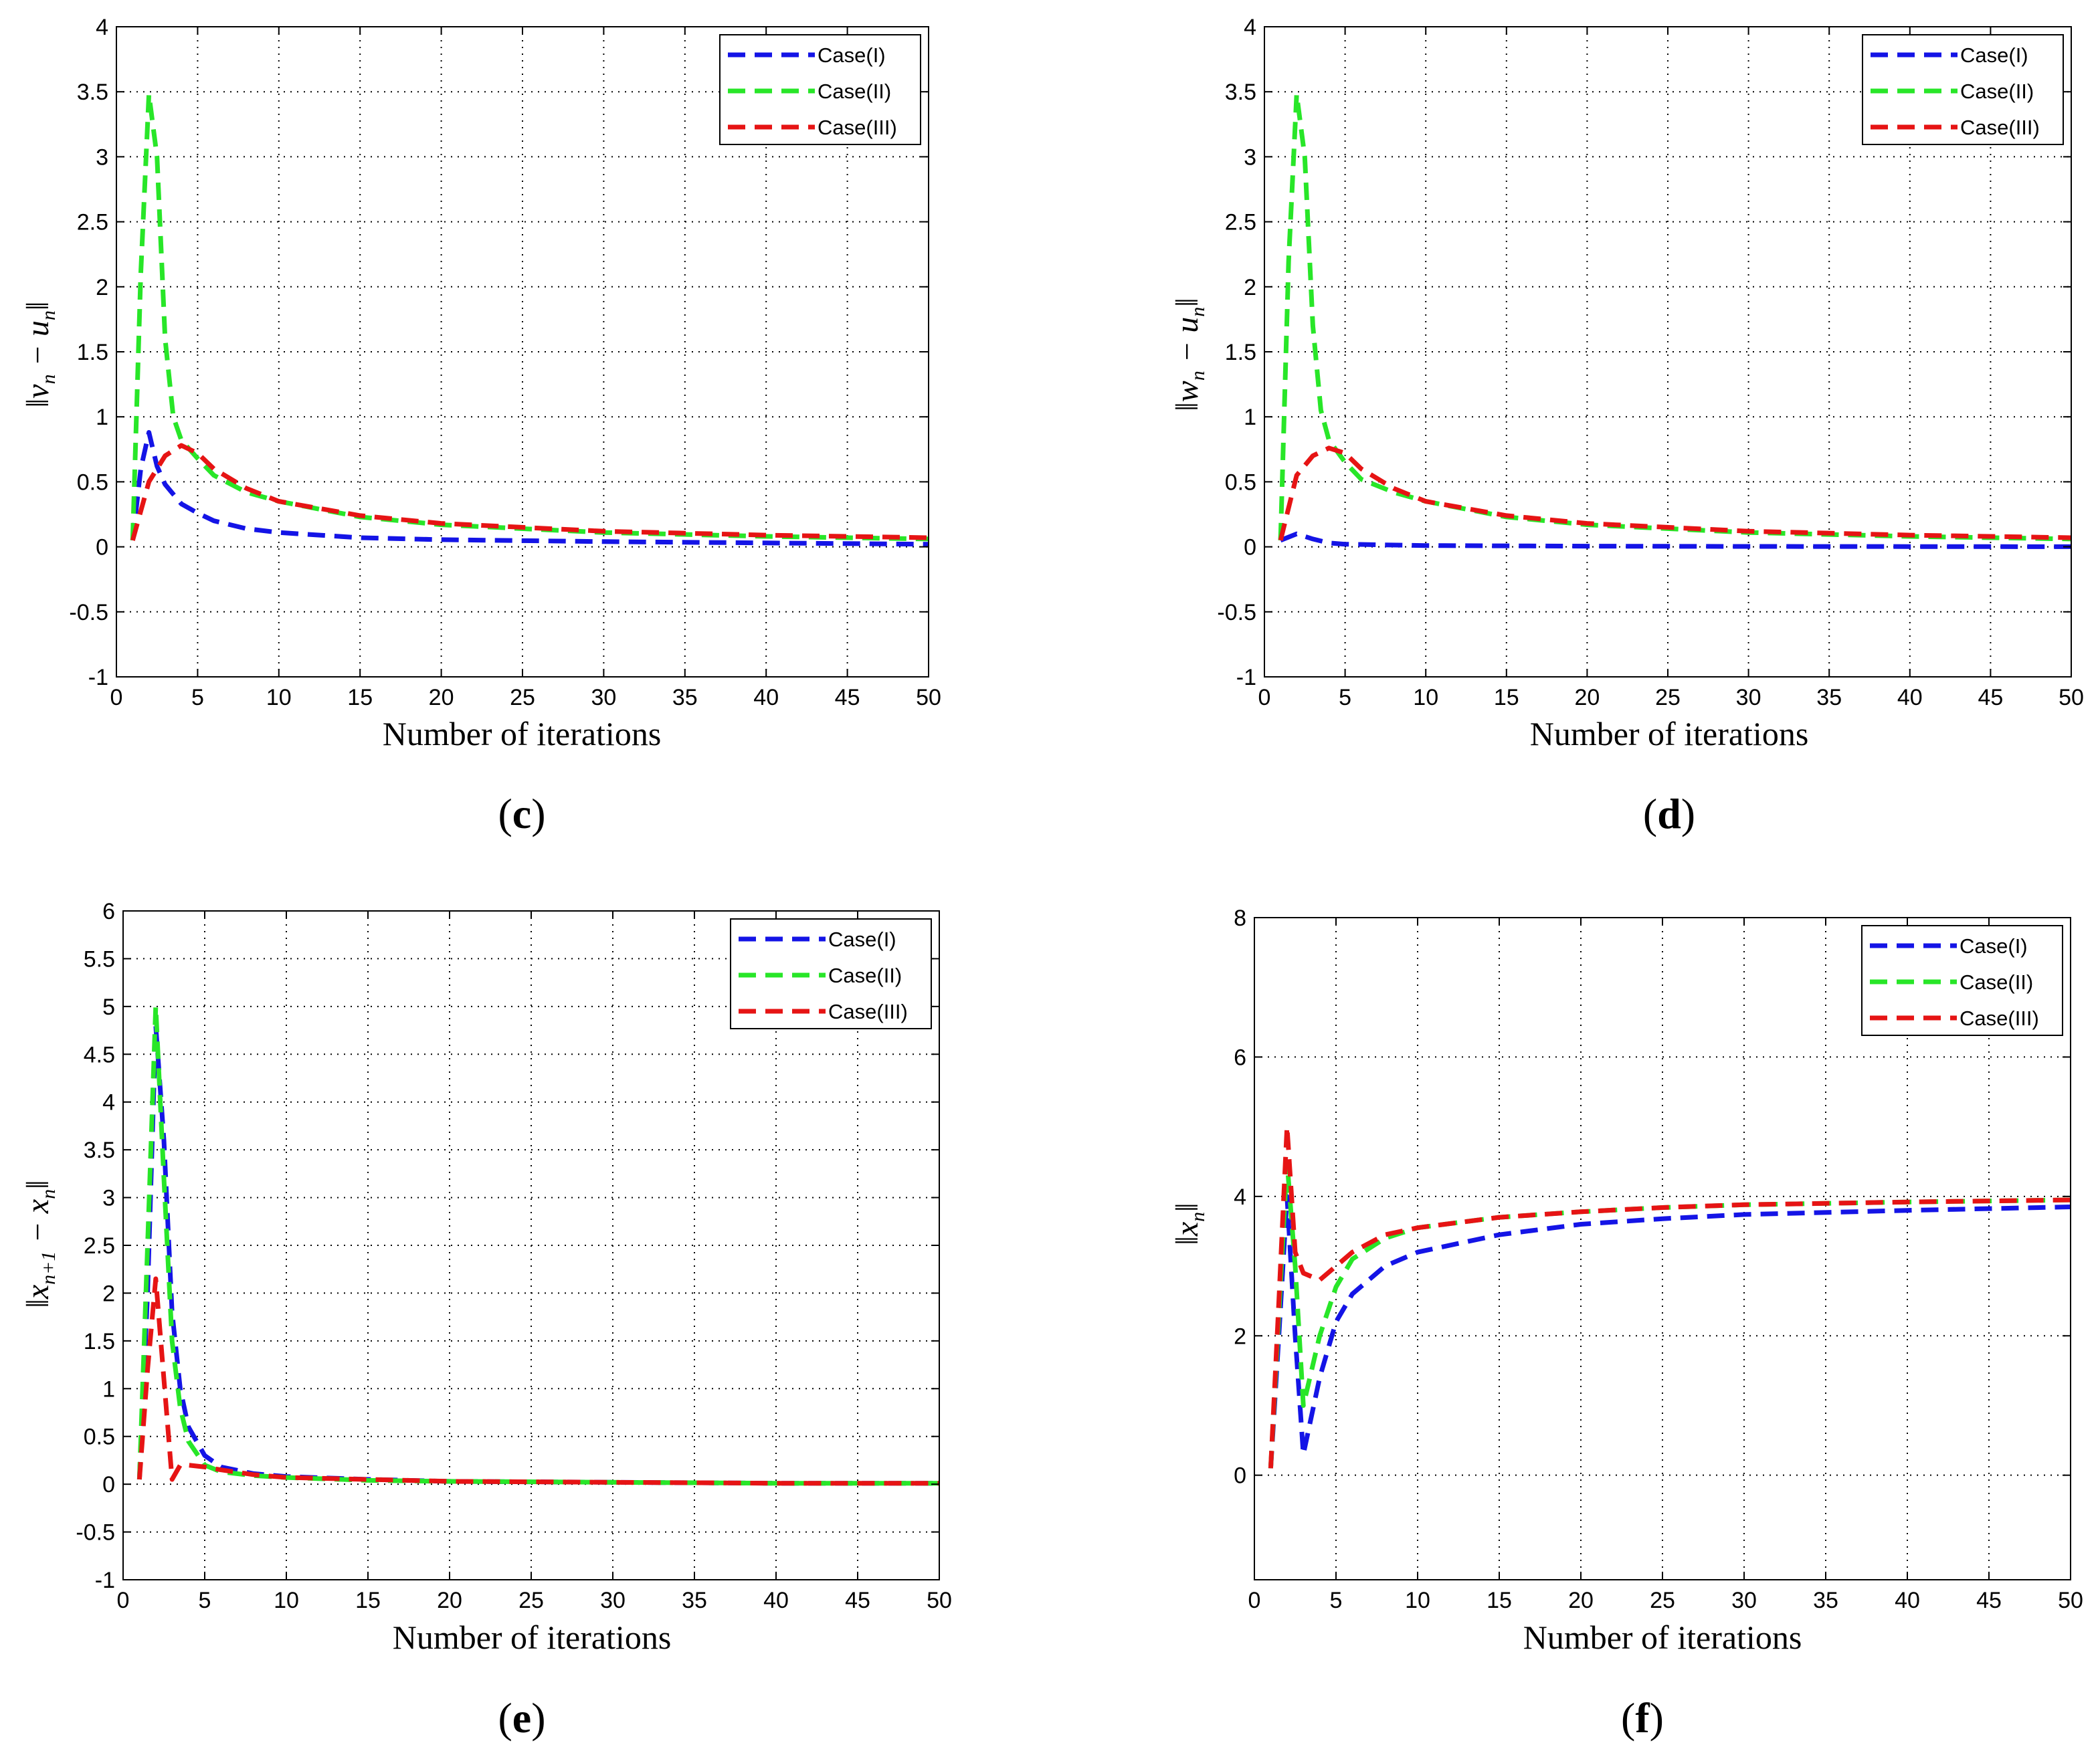 The image size is (2100, 1761). I want to click on y-tick-label: 5.5, so click(99, 959).